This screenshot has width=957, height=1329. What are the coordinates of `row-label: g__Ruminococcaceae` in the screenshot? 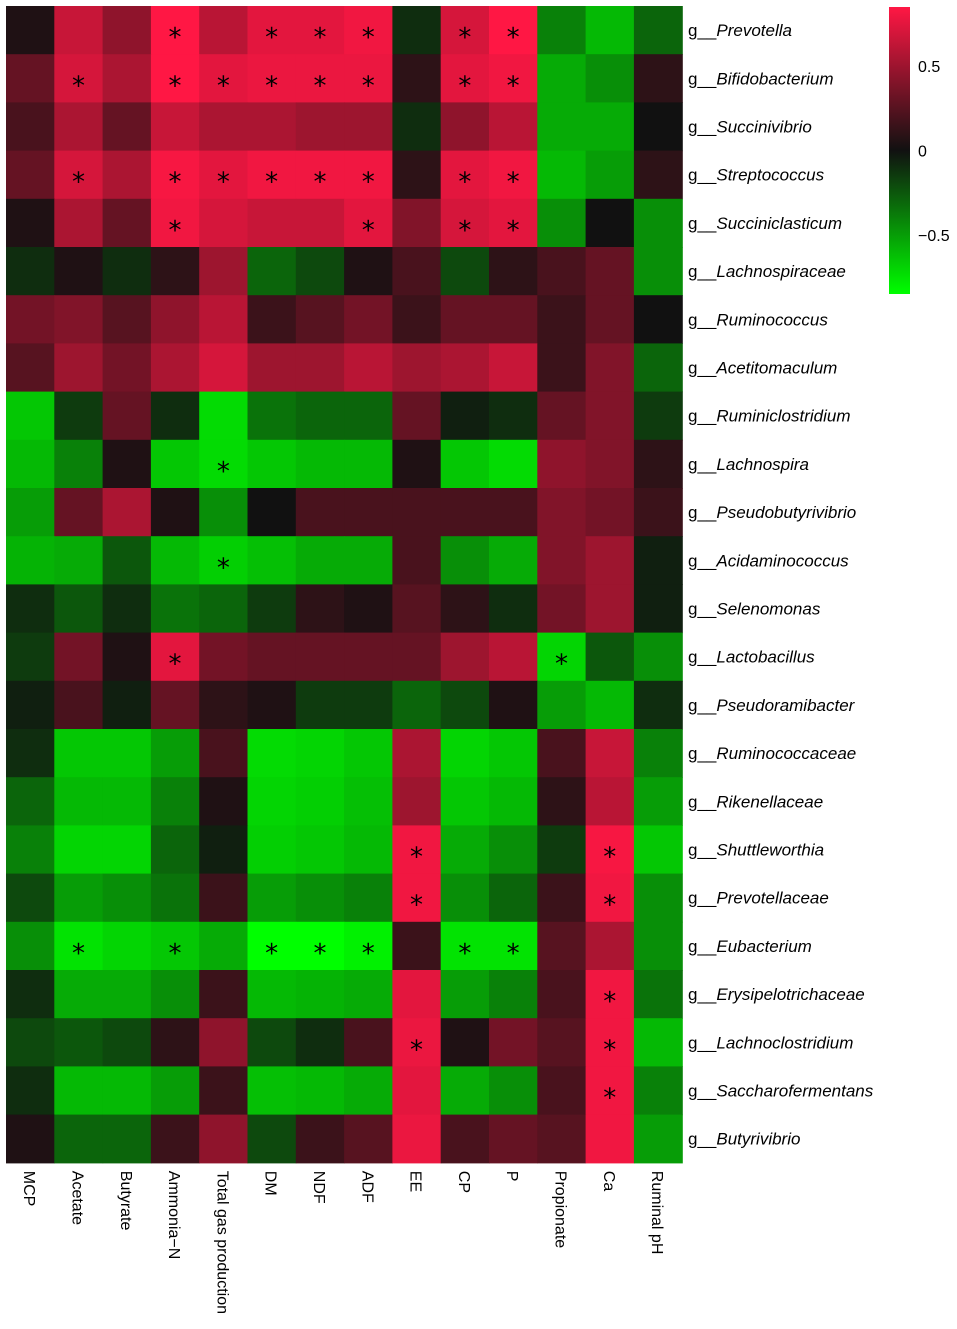 It's located at (772, 753).